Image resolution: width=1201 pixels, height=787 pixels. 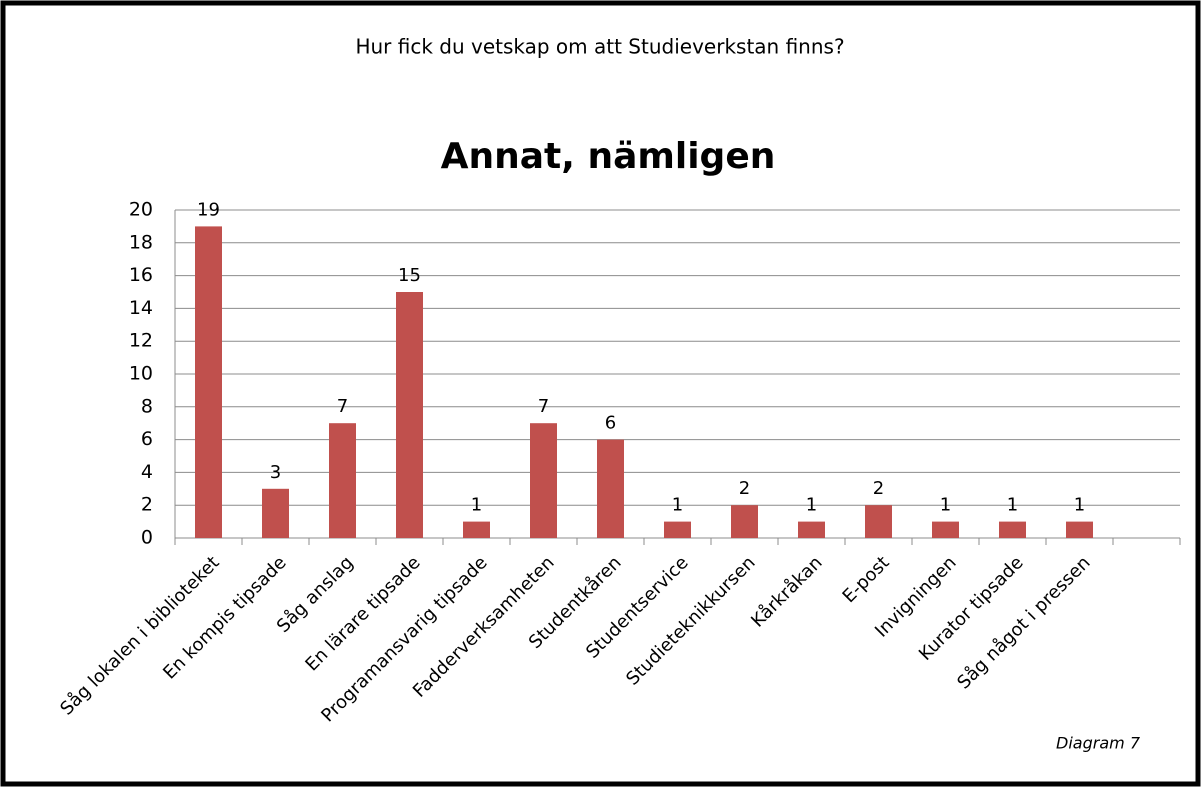 What do you see at coordinates (610, 423) in the screenshot?
I see `value-label: 6` at bounding box center [610, 423].